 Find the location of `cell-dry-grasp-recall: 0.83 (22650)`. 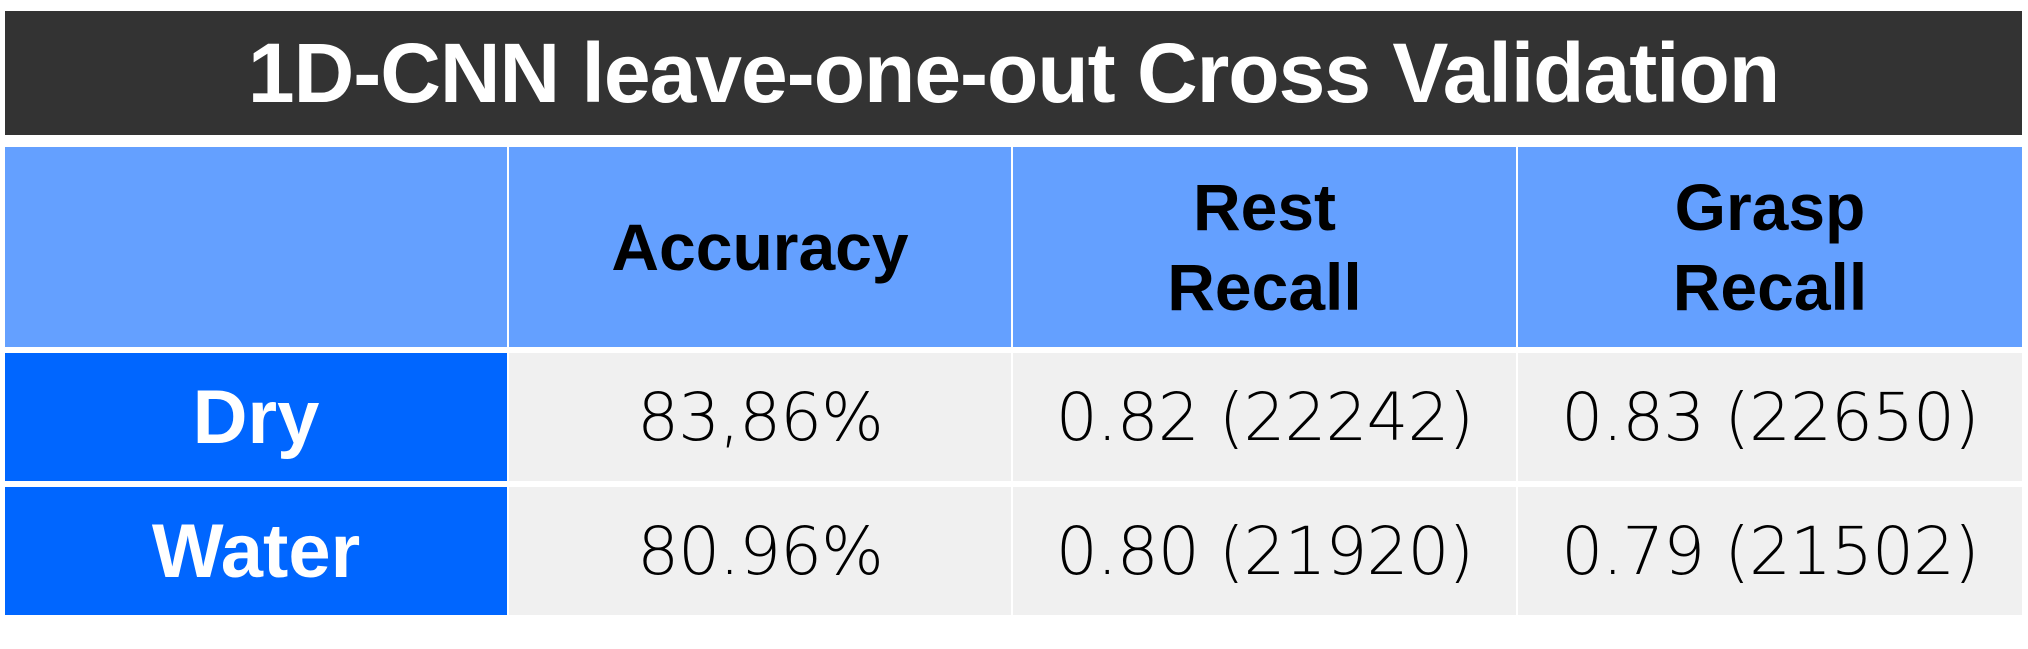

cell-dry-grasp-recall: 0.83 (22650) is located at coordinates (1770, 417).